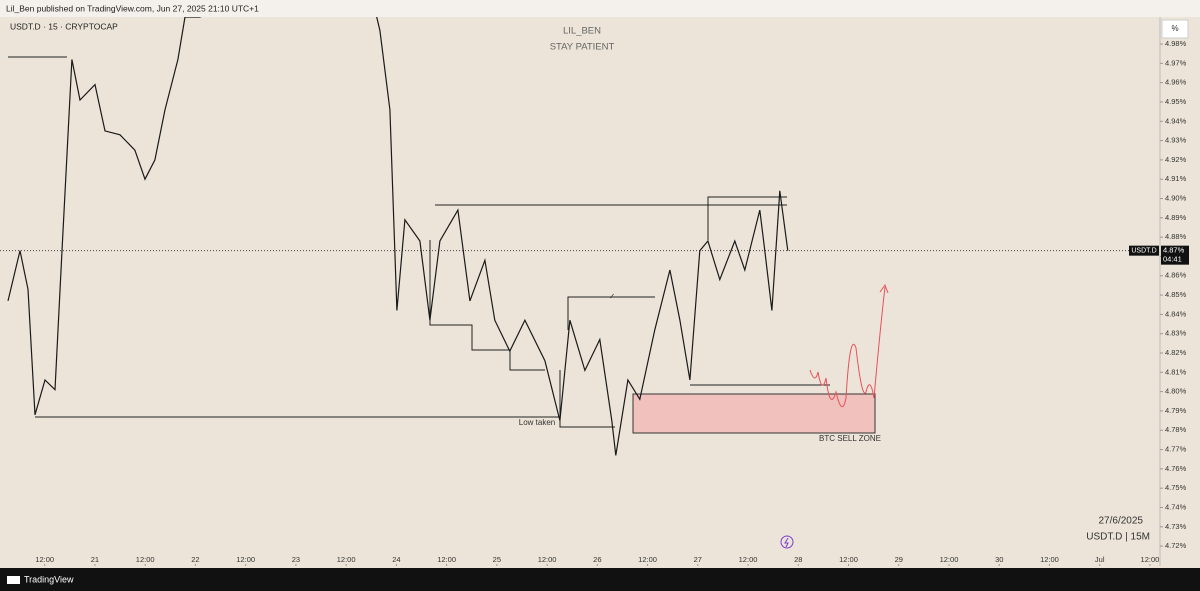  What do you see at coordinates (1176, 275) in the screenshot?
I see `y-tick-label: 4.86%` at bounding box center [1176, 275].